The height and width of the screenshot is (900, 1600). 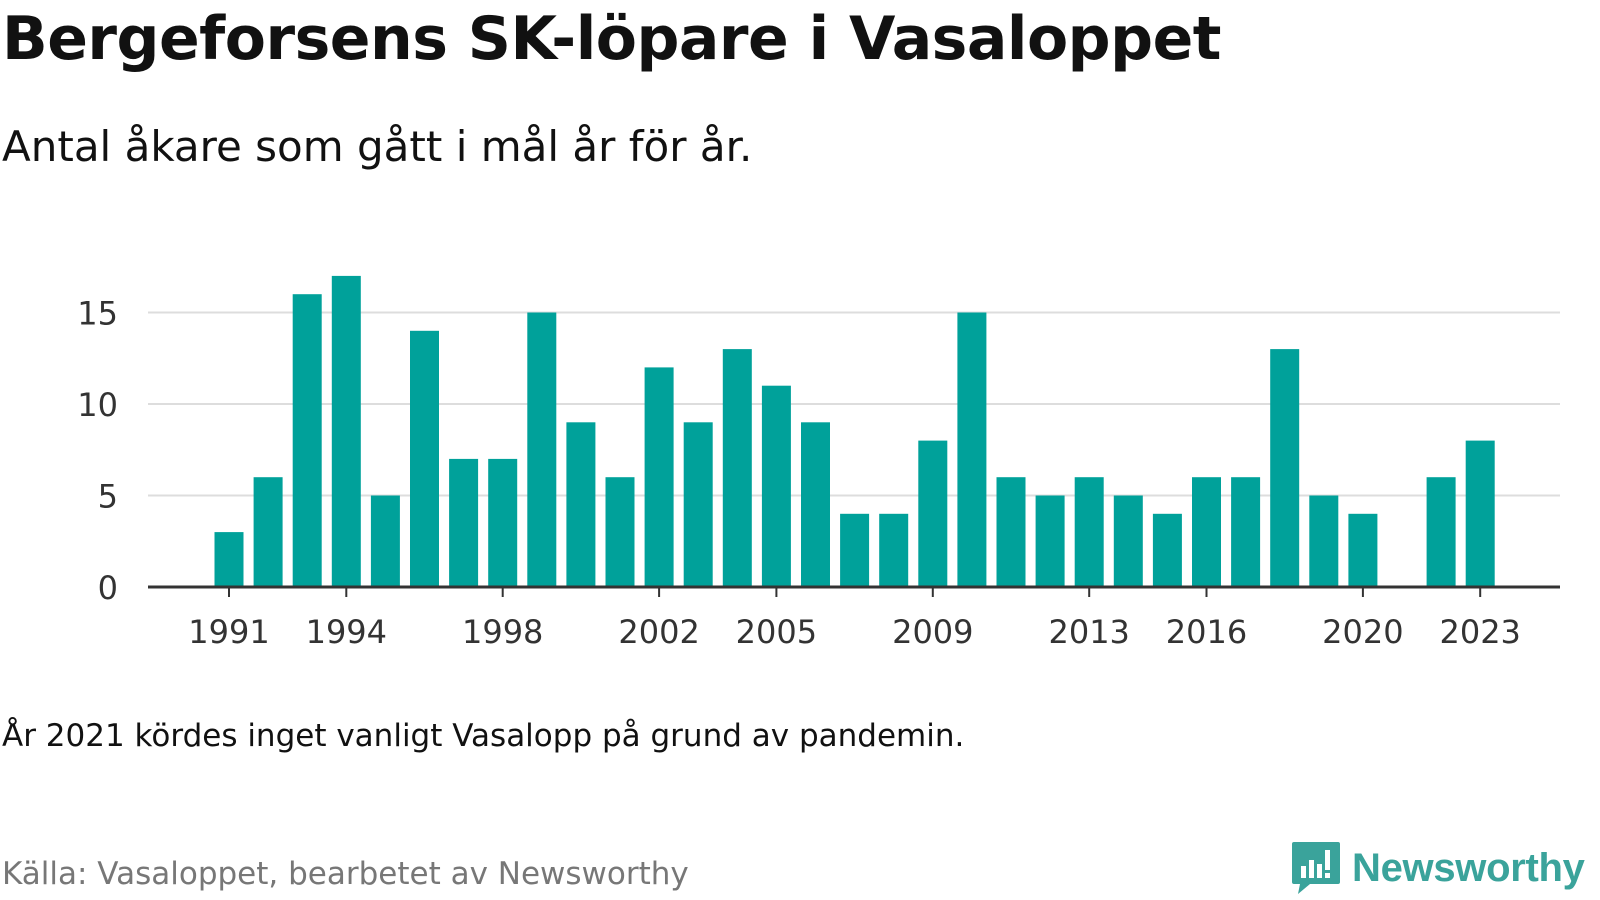 I want to click on bar-2000, so click(x=581, y=504).